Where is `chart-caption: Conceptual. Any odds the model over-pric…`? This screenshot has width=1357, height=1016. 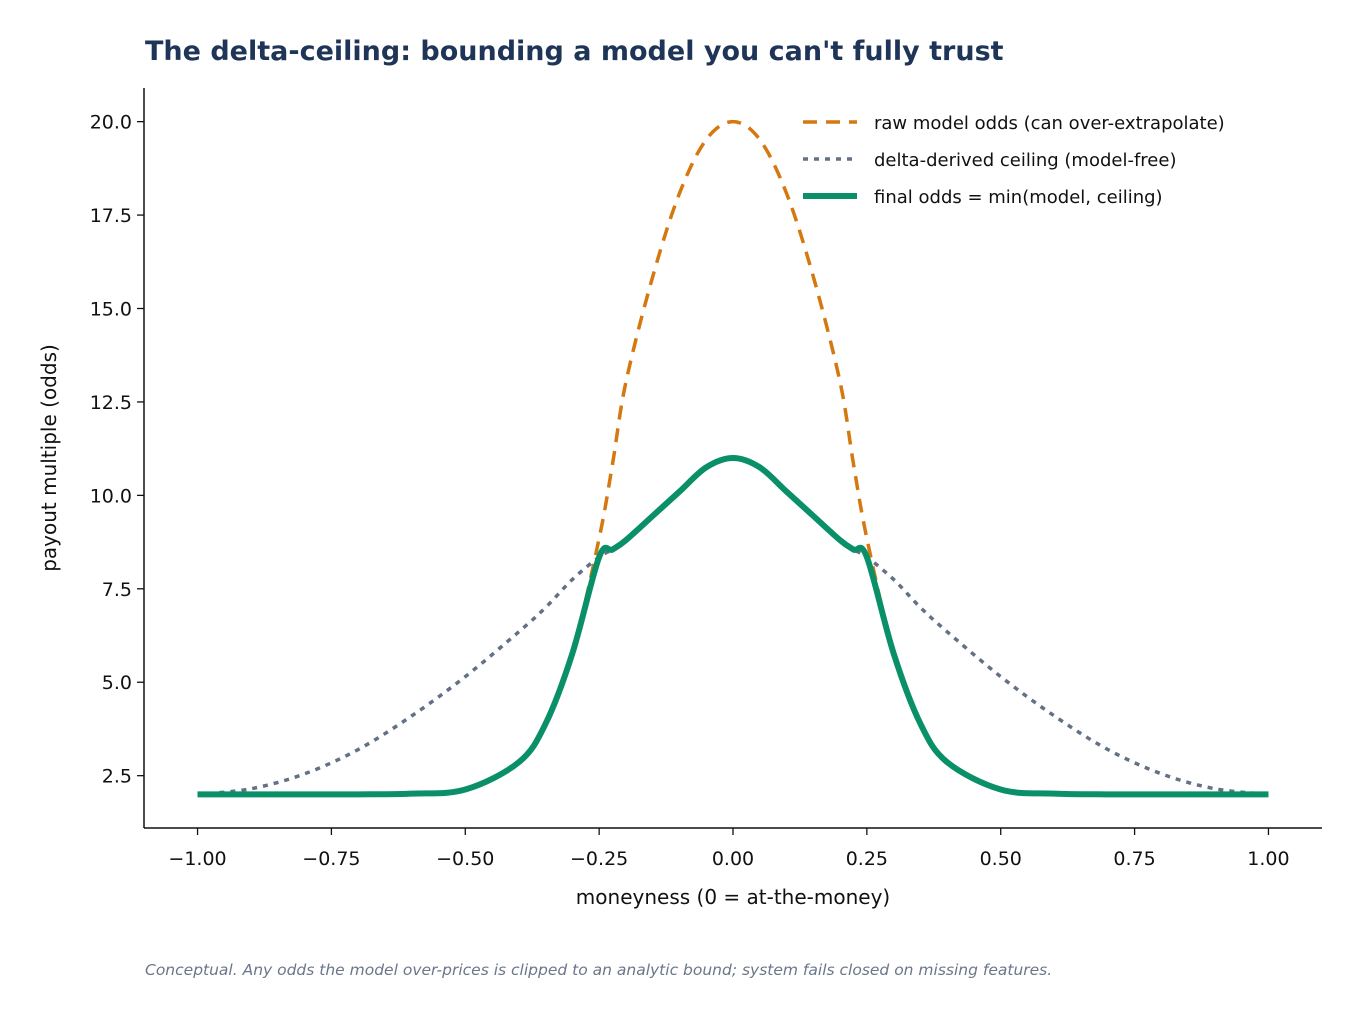 chart-caption: Conceptual. Any odds the model over-pric… is located at coordinates (598, 970).